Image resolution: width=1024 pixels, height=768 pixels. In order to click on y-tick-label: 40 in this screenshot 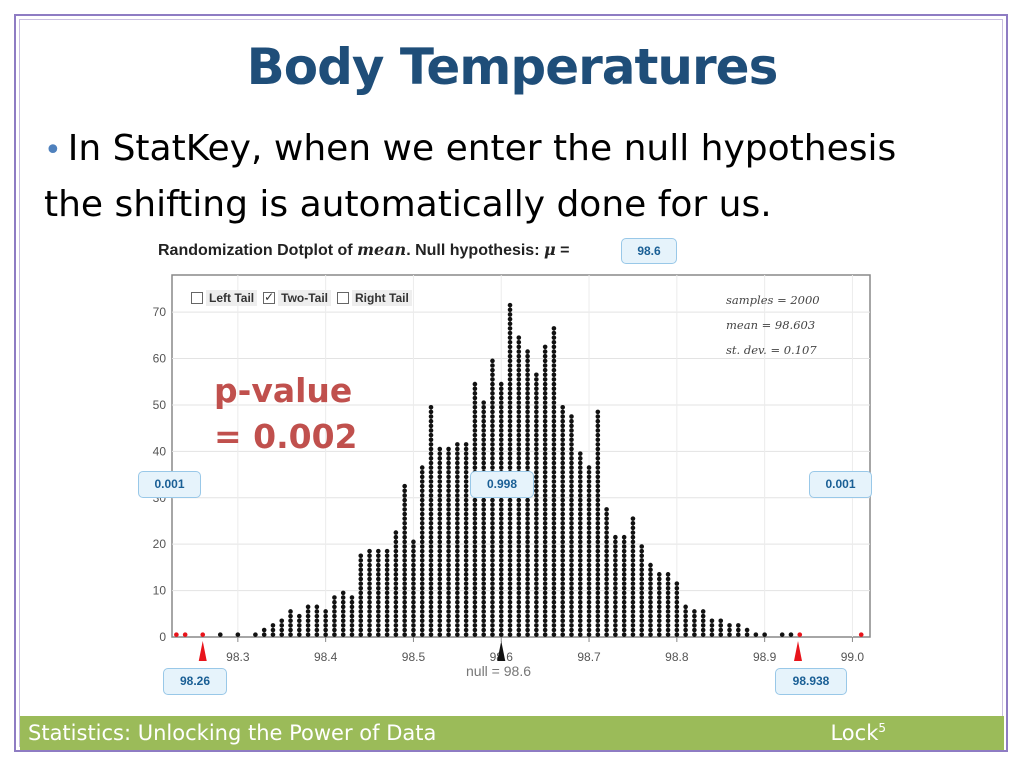, I will do `click(160, 451)`.